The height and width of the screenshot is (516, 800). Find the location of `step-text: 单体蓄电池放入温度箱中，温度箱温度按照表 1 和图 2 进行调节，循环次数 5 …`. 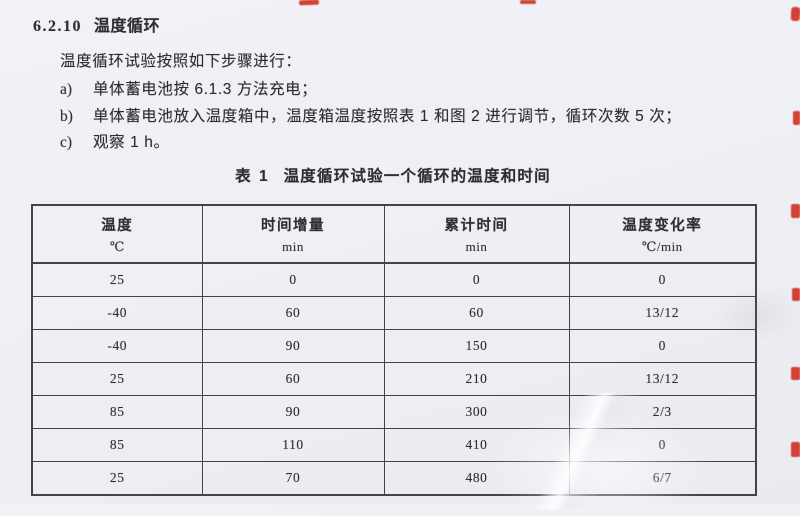

step-text: 单体蓄电池放入温度箱中，温度箱温度按照表 1 和图 2 进行调节，循环次数 5 … is located at coordinates (387, 116).